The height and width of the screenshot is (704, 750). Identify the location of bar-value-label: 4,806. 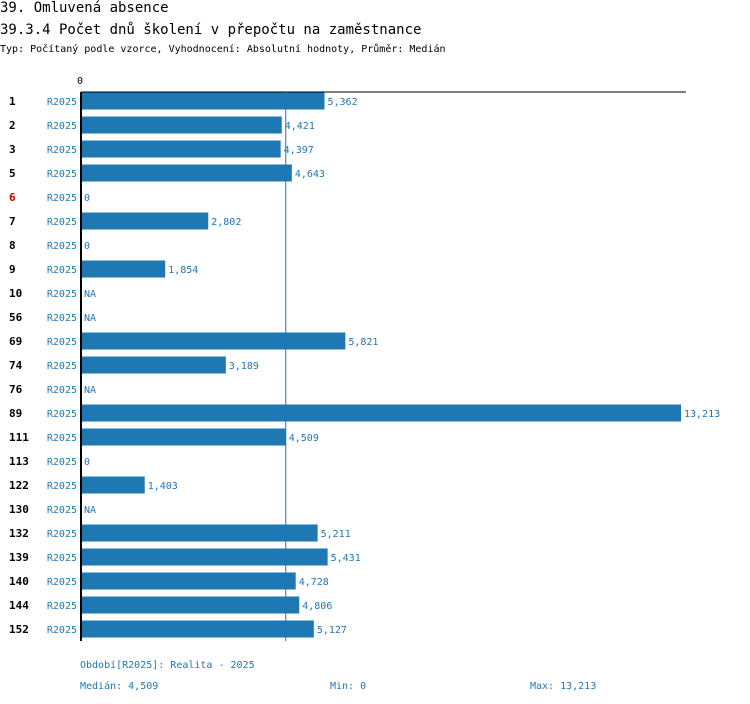
(317, 606).